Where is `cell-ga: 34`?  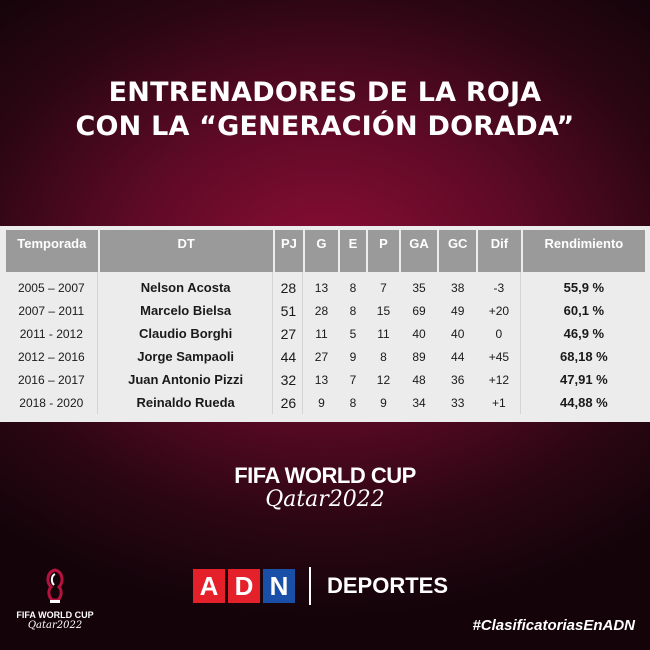
cell-ga: 34 is located at coordinates (419, 402).